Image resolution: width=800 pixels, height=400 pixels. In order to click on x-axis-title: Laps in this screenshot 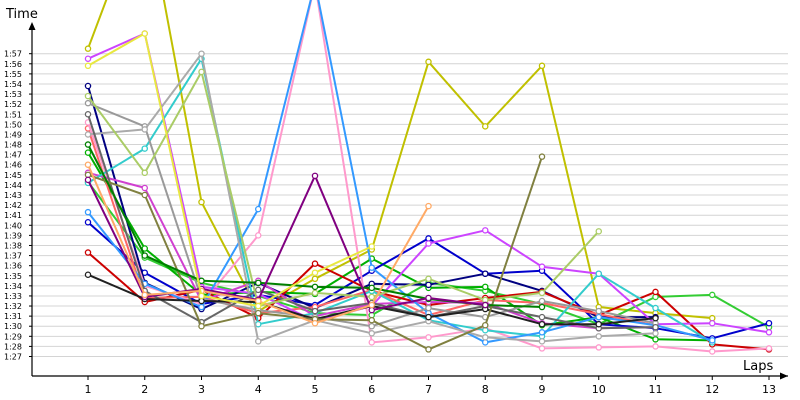, I will do `click(758, 366)`.